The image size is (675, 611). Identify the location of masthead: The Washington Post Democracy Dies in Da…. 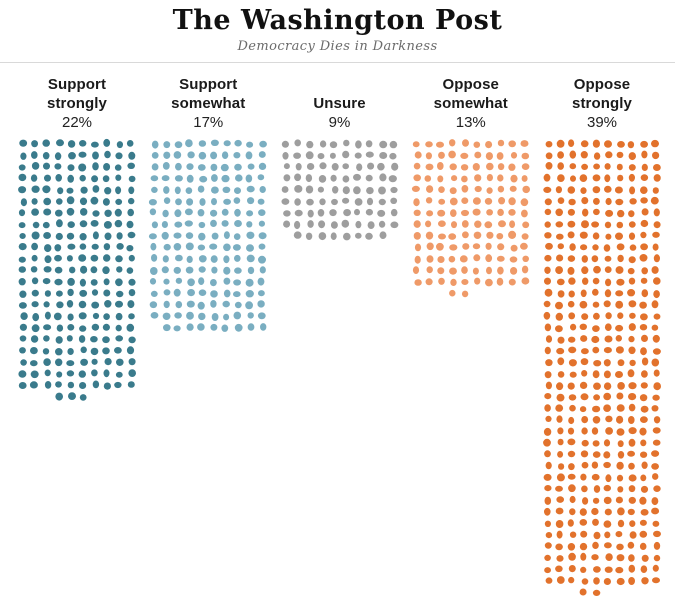
(337, 28).